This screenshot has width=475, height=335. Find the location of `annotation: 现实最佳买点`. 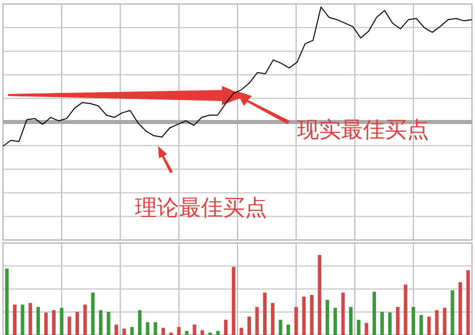

annotation: 现实最佳买点 is located at coordinates (363, 130).